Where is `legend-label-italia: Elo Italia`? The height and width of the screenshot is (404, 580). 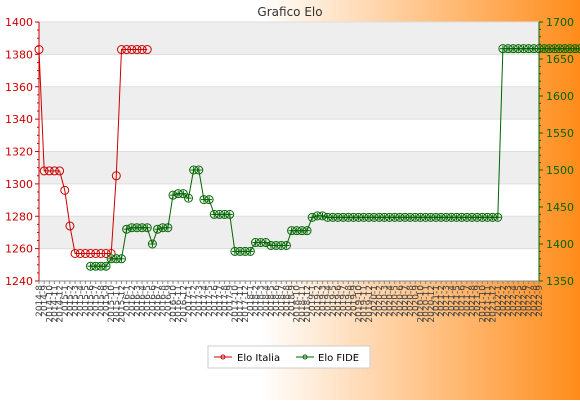 legend-label-italia: Elo Italia is located at coordinates (258, 358).